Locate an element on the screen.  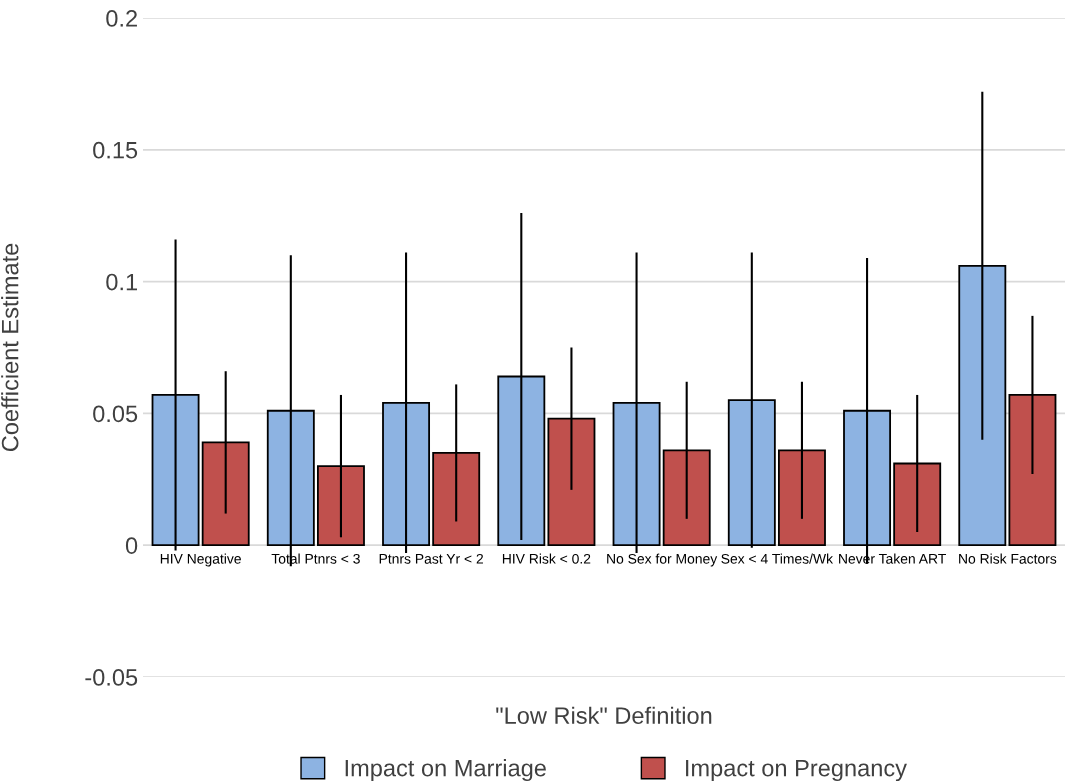
x-tick-label: HIV Negative is located at coordinates (200, 560).